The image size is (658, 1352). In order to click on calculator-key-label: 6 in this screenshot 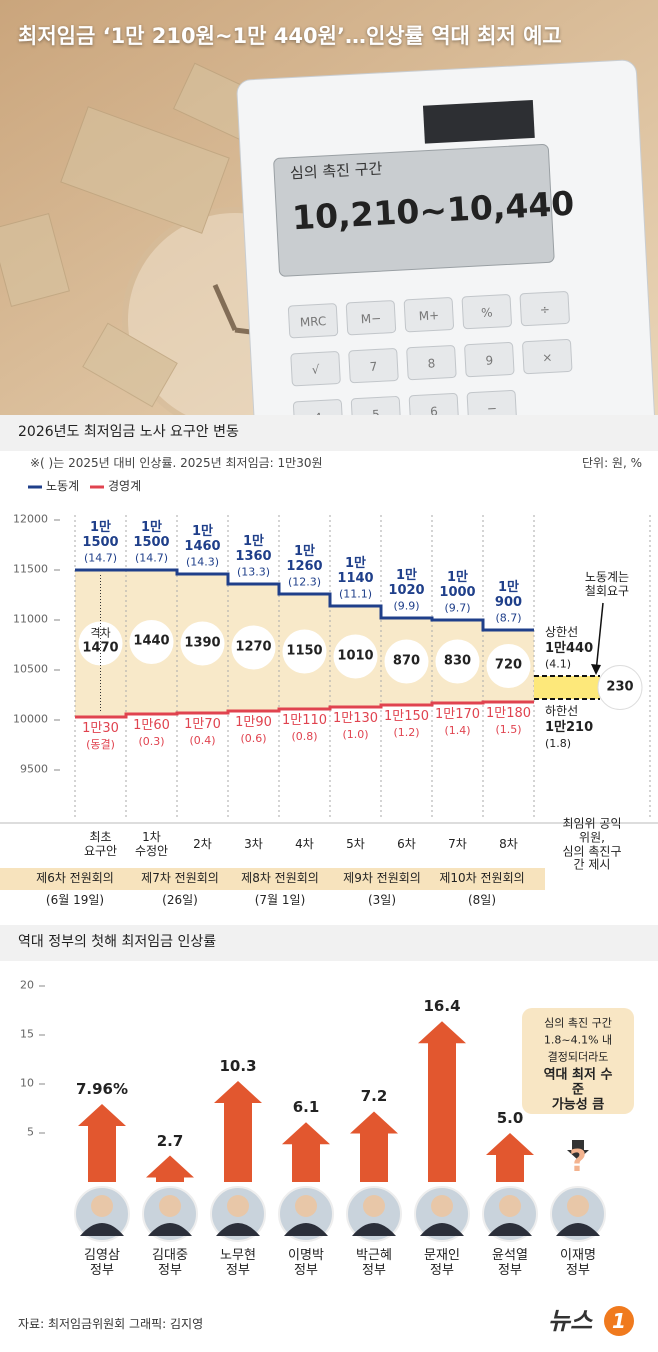, I will do `click(434, 411)`.